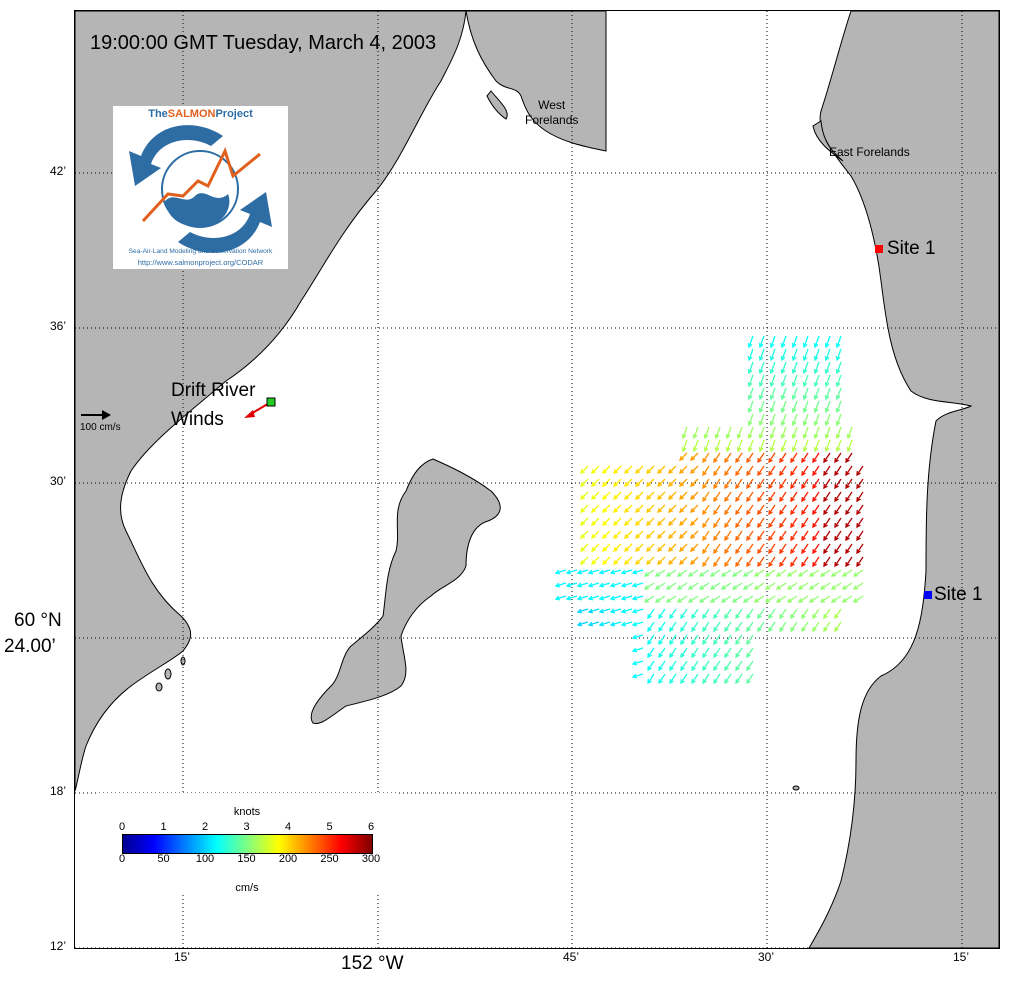  Describe the element at coordinates (536, 81) in the screenshot. I see `west-forelands-land` at that location.